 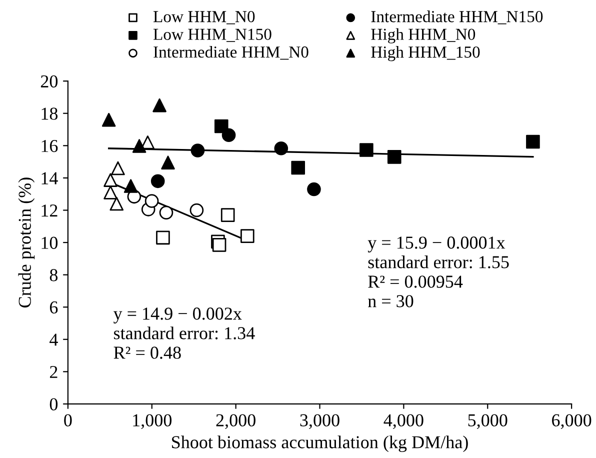 I want to click on x-axis-title: Shoot biomass accumulation (kg DM/ha), so click(x=320, y=444).